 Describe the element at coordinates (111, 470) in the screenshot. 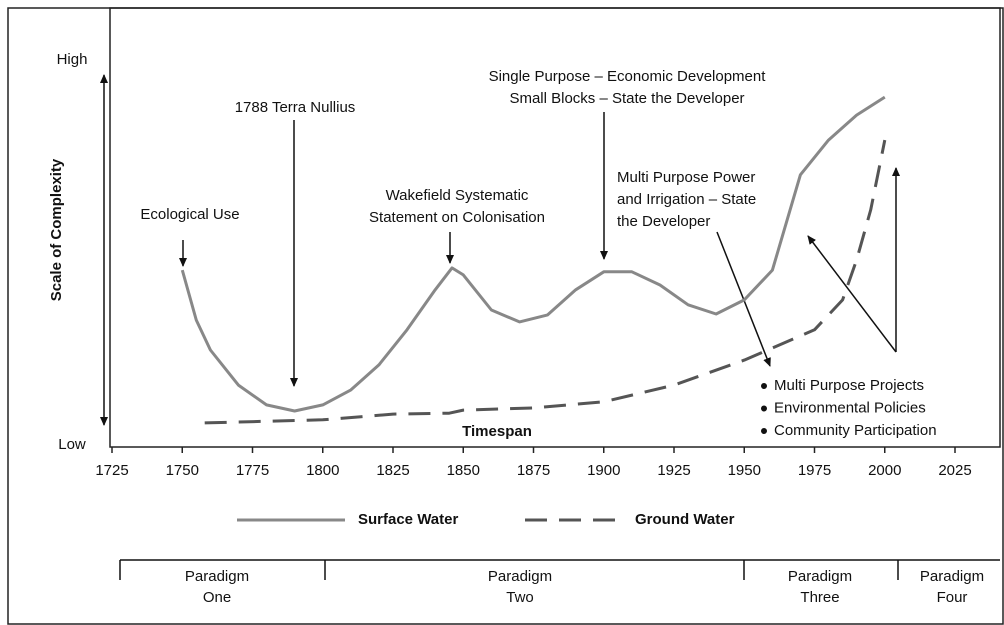

I see `x-tick-label: 1725` at that location.